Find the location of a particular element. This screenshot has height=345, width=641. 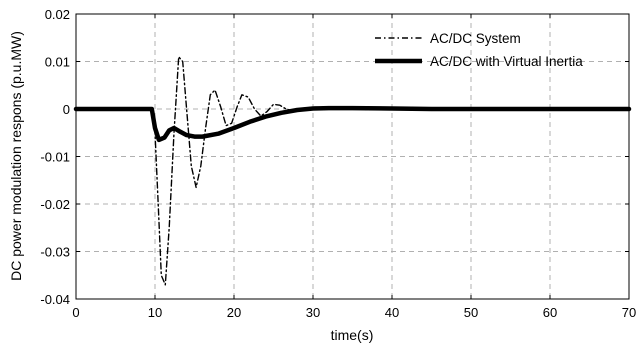

x-tick-label: 40 is located at coordinates (392, 312).